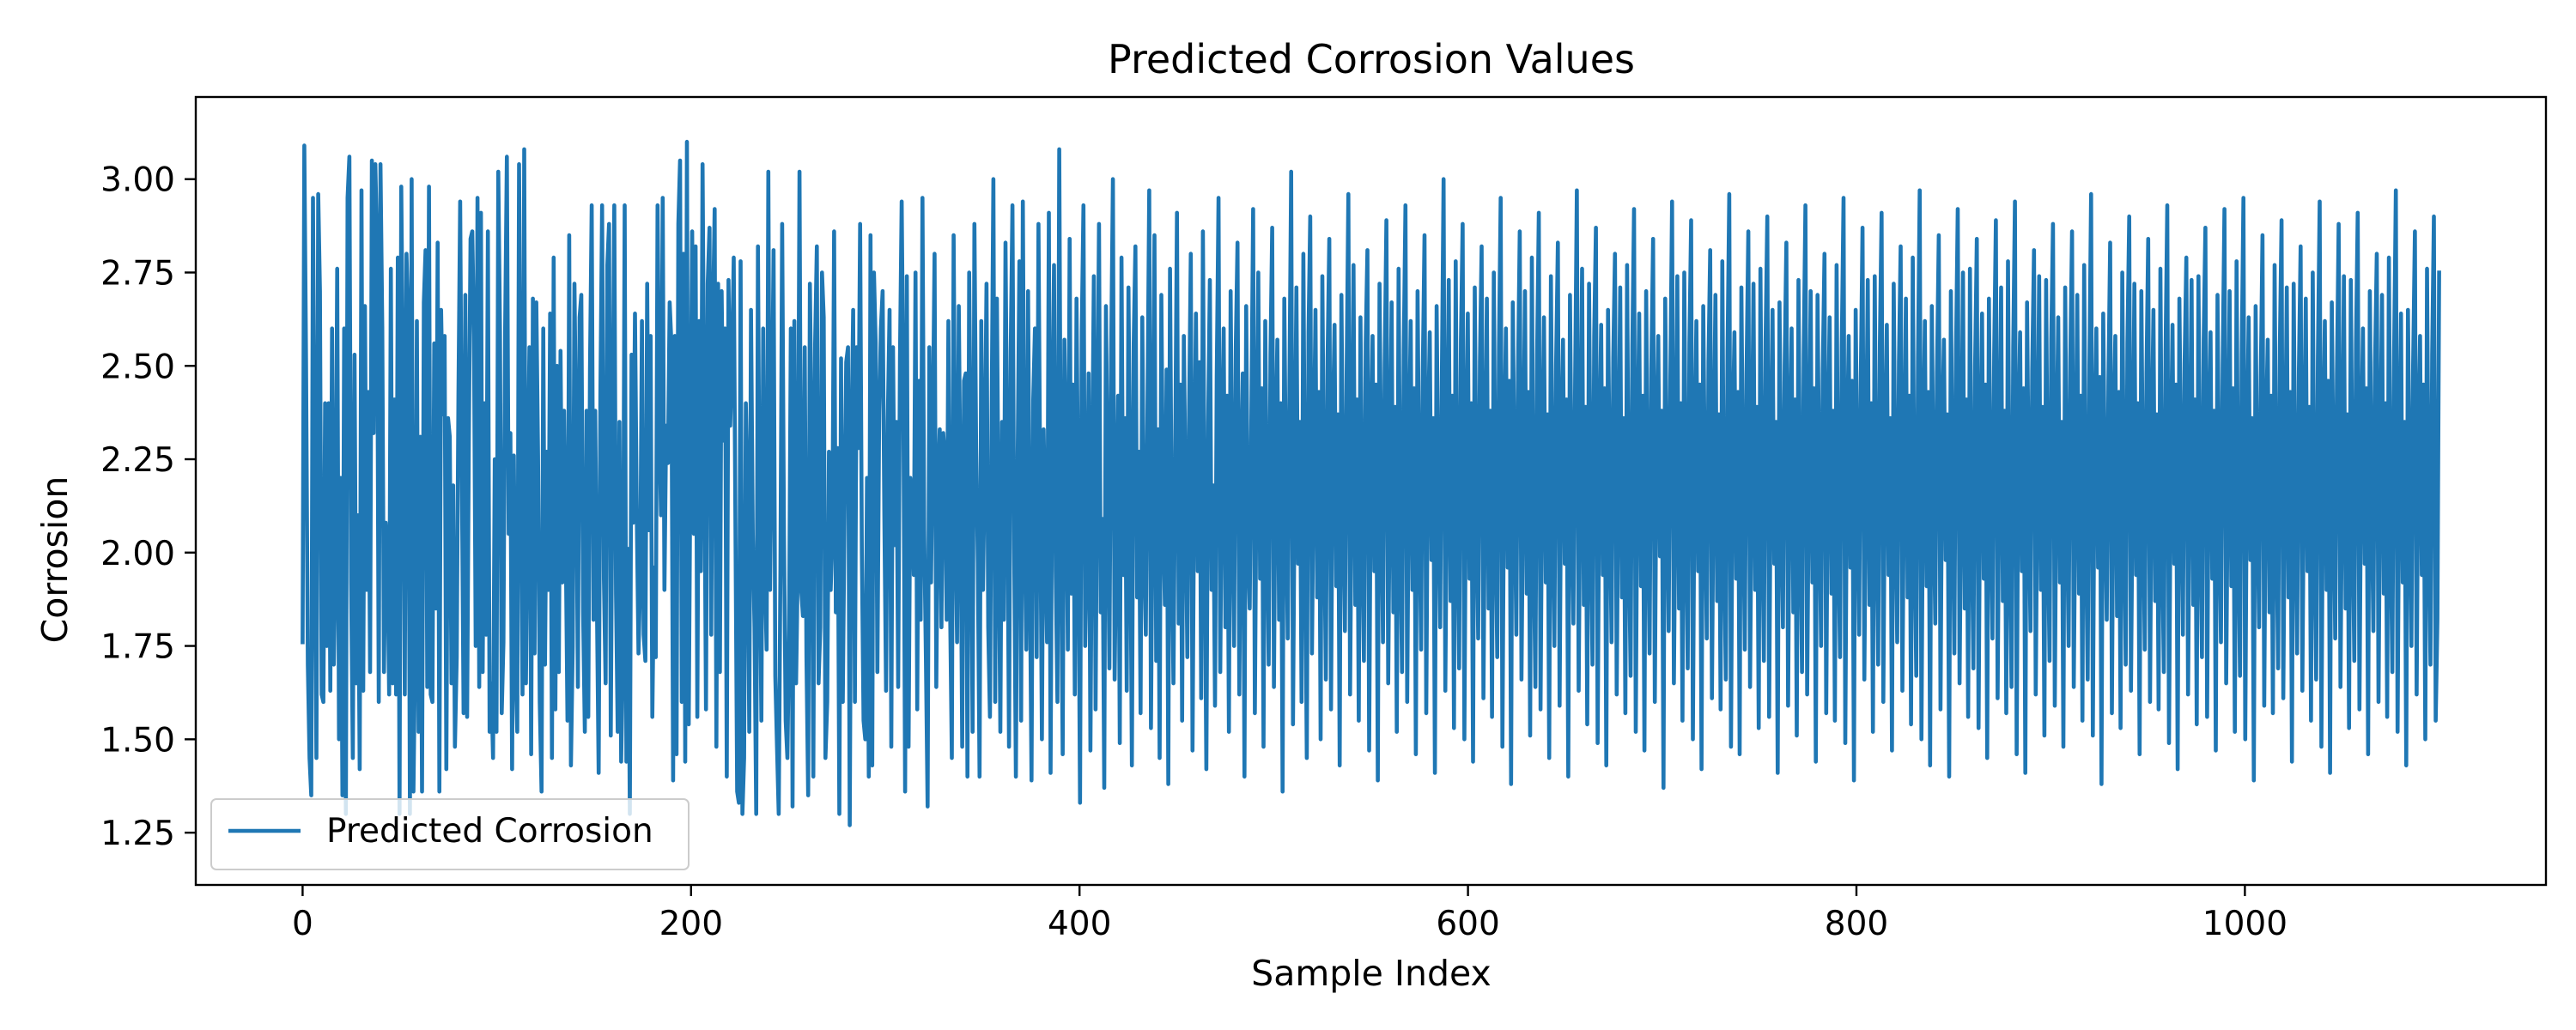  What do you see at coordinates (148, 507) in the screenshot?
I see `y-axis-ticks: 1.25 1.50 1.75 2.00 2.25 2.50 2.75 3.00` at bounding box center [148, 507].